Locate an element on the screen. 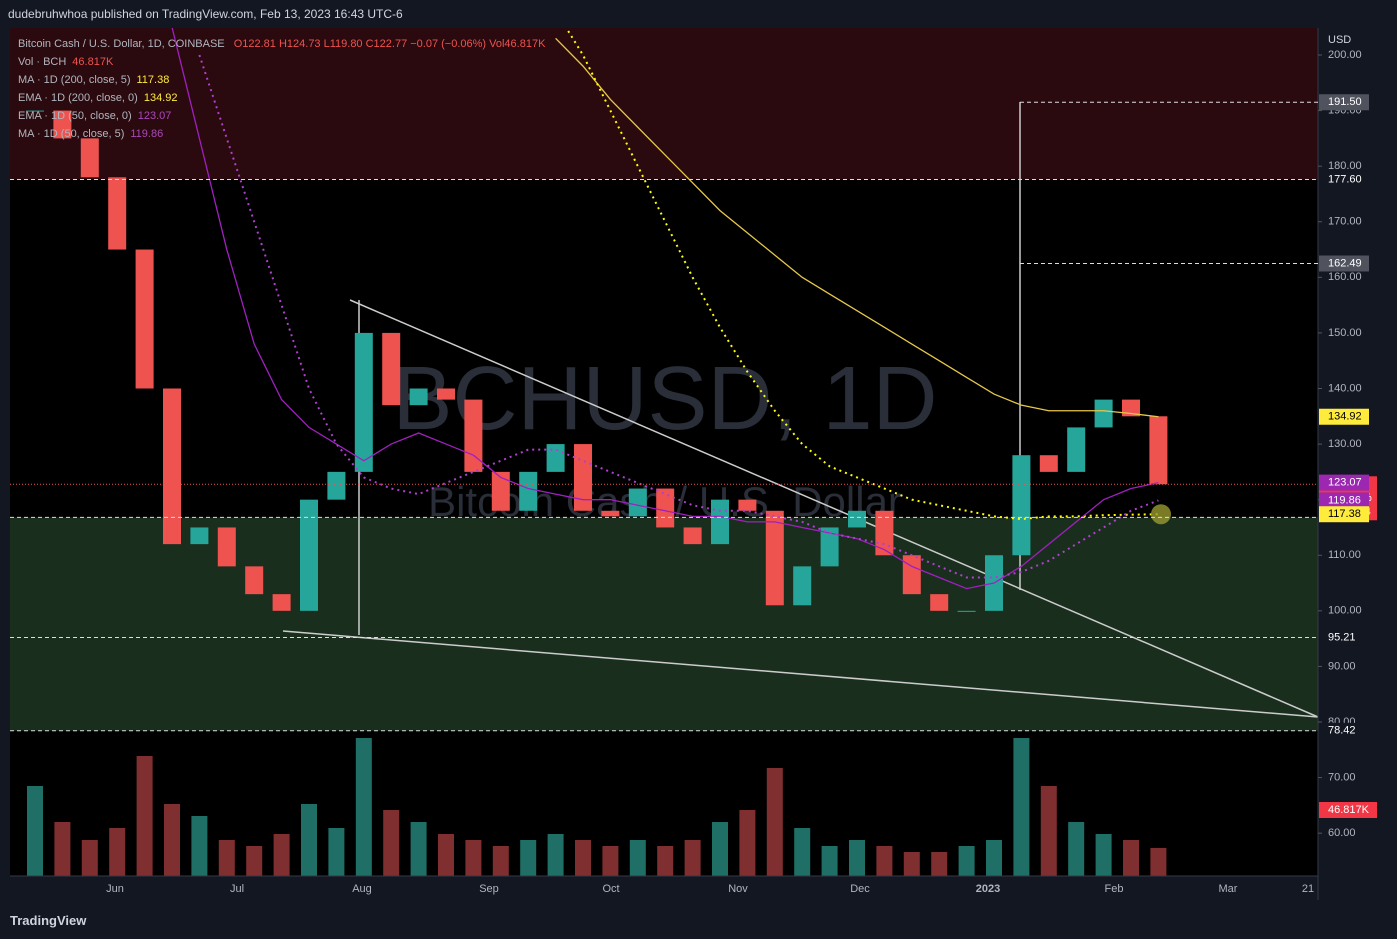 This screenshot has height=939, width=1397. legend-name: MA · 1D (200, close, 5) is located at coordinates (74, 80).